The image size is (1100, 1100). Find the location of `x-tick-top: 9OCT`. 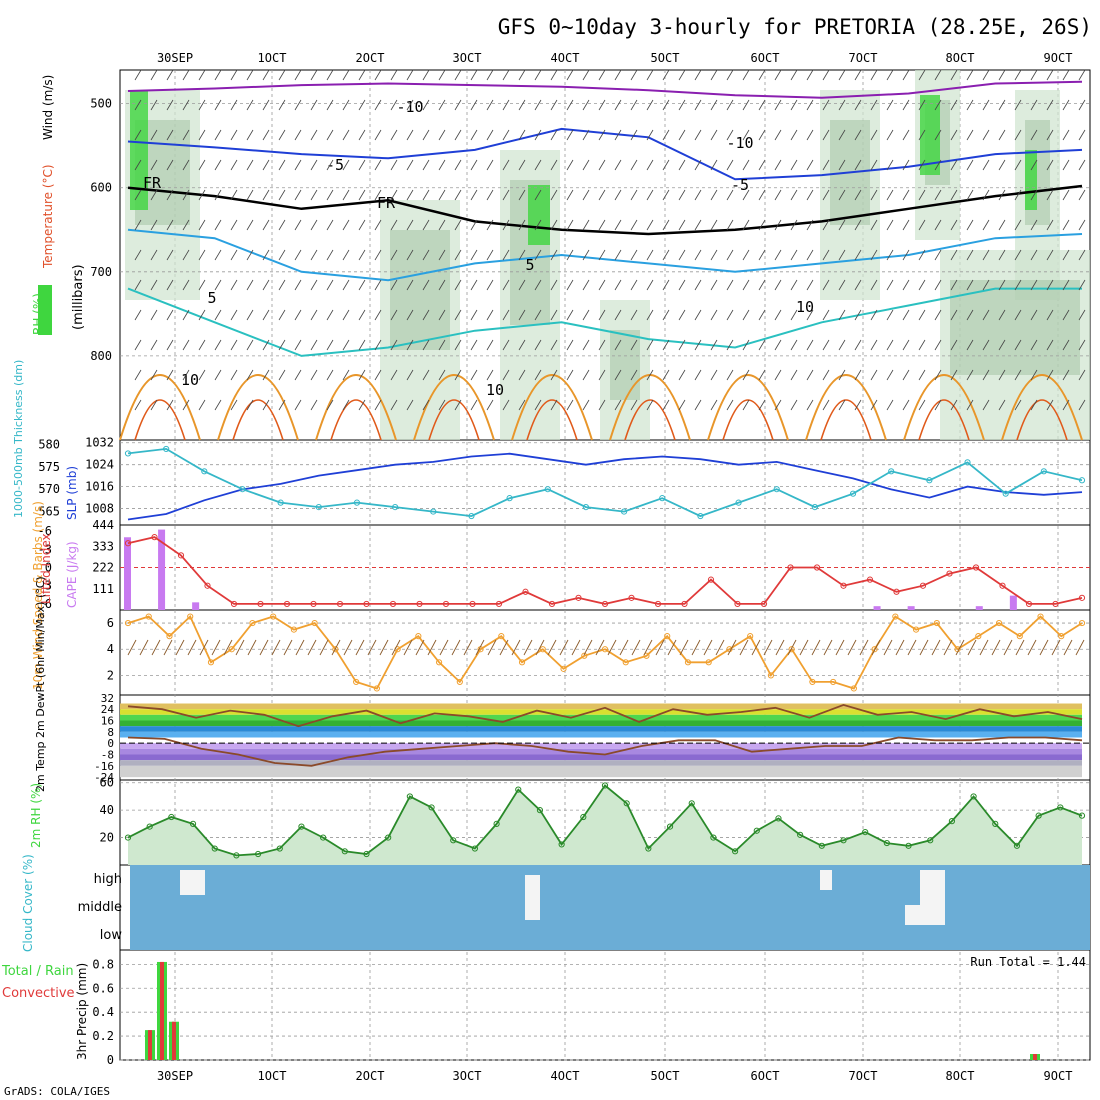

x-tick-top: 9OCT is located at coordinates (1058, 58).